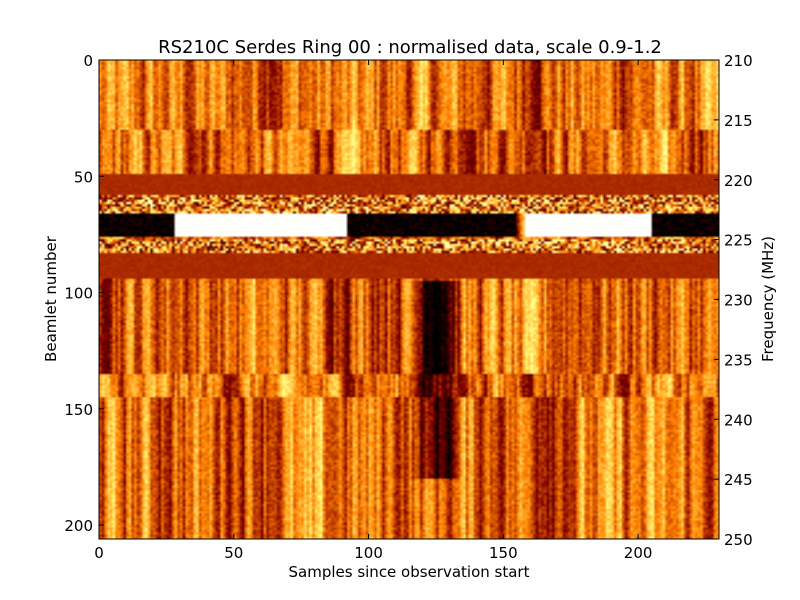  What do you see at coordinates (738, 480) in the screenshot?
I see `y-right-tick-label: 245` at bounding box center [738, 480].